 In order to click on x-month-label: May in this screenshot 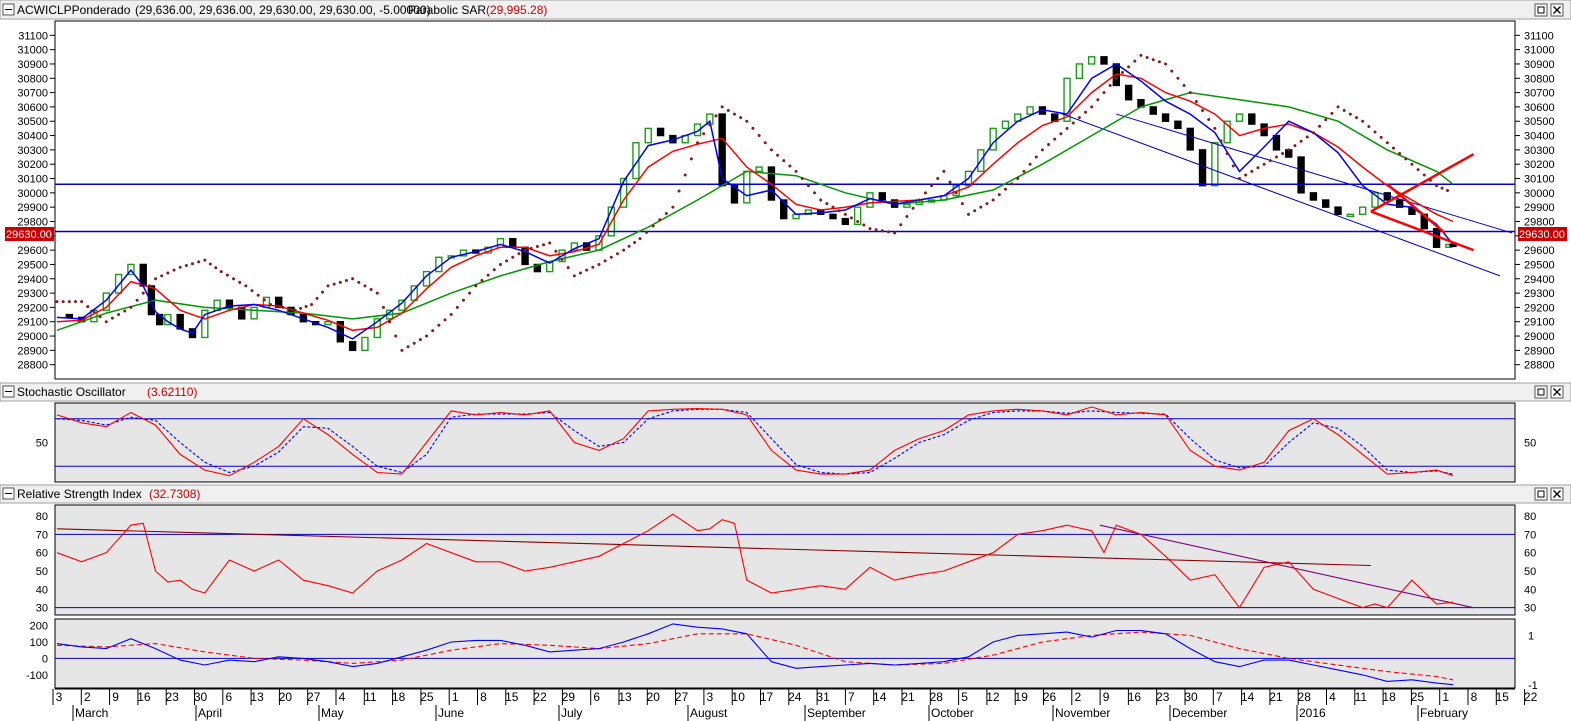, I will do `click(332, 713)`.